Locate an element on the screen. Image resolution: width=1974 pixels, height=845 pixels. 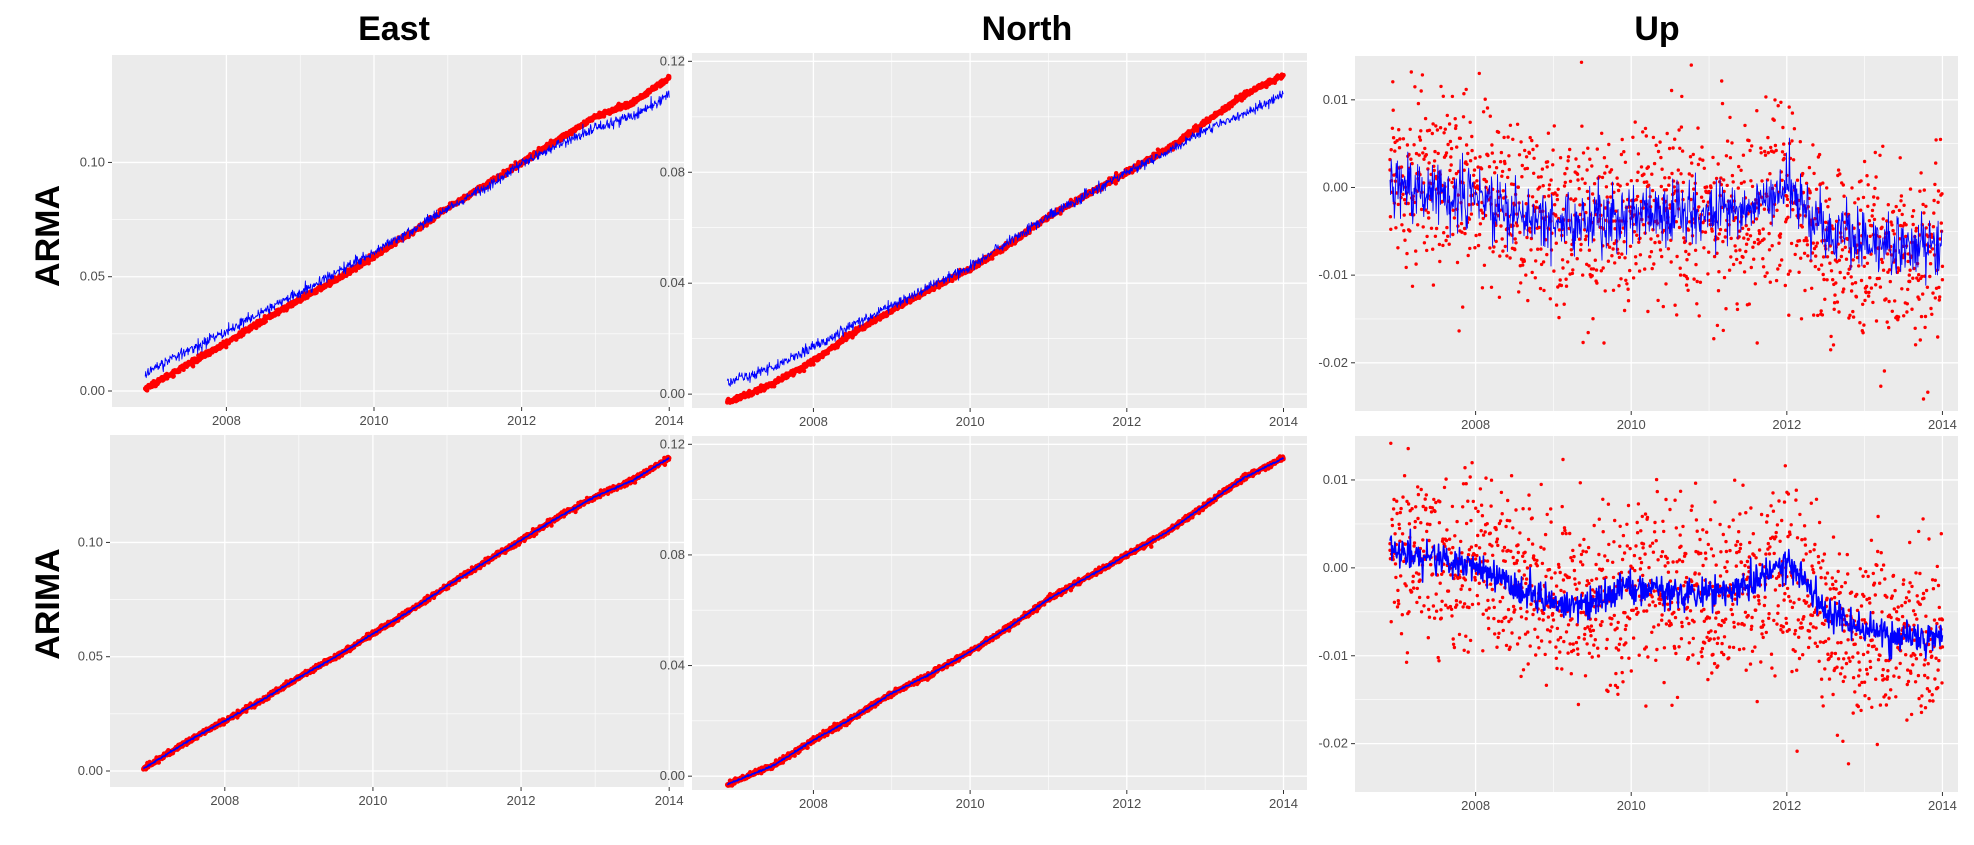
x-tick-label: 2010 is located at coordinates (1631, 424).